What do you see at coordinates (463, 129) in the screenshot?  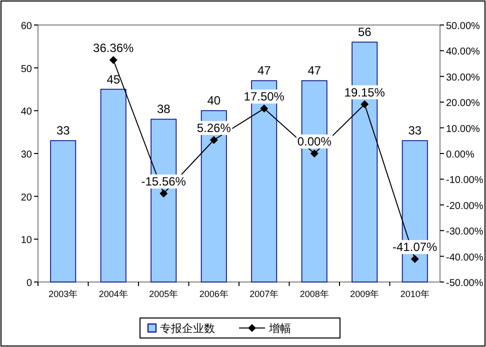 I see `y2-tick-label: 10.00%` at bounding box center [463, 129].